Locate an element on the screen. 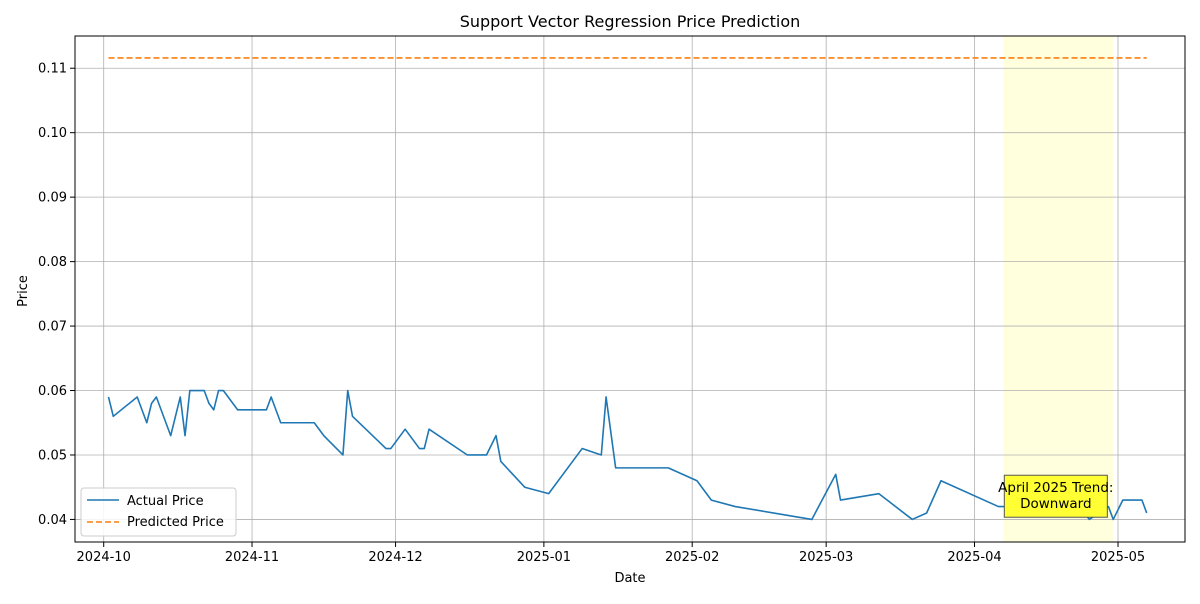 Image resolution: width=1200 pixels, height=604 pixels. trend-annotation-text: April 2025 Trend: is located at coordinates (1055, 488).